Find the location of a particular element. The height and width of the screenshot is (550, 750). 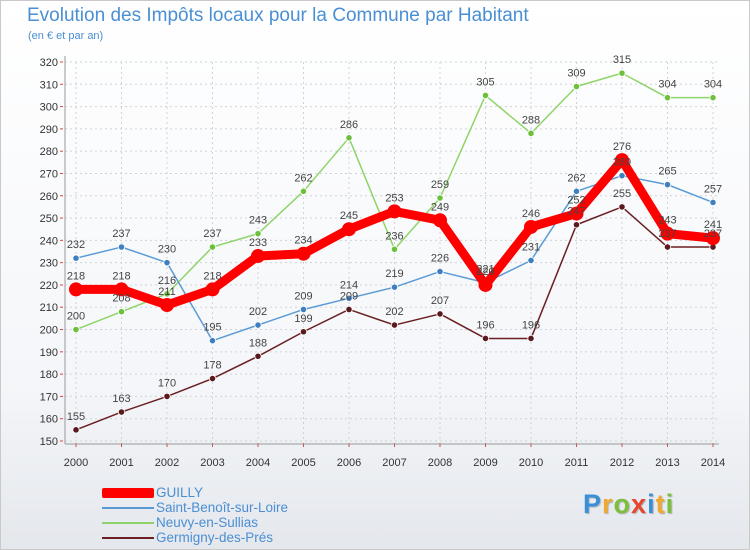

logo-letter: P is located at coordinates (593, 504).